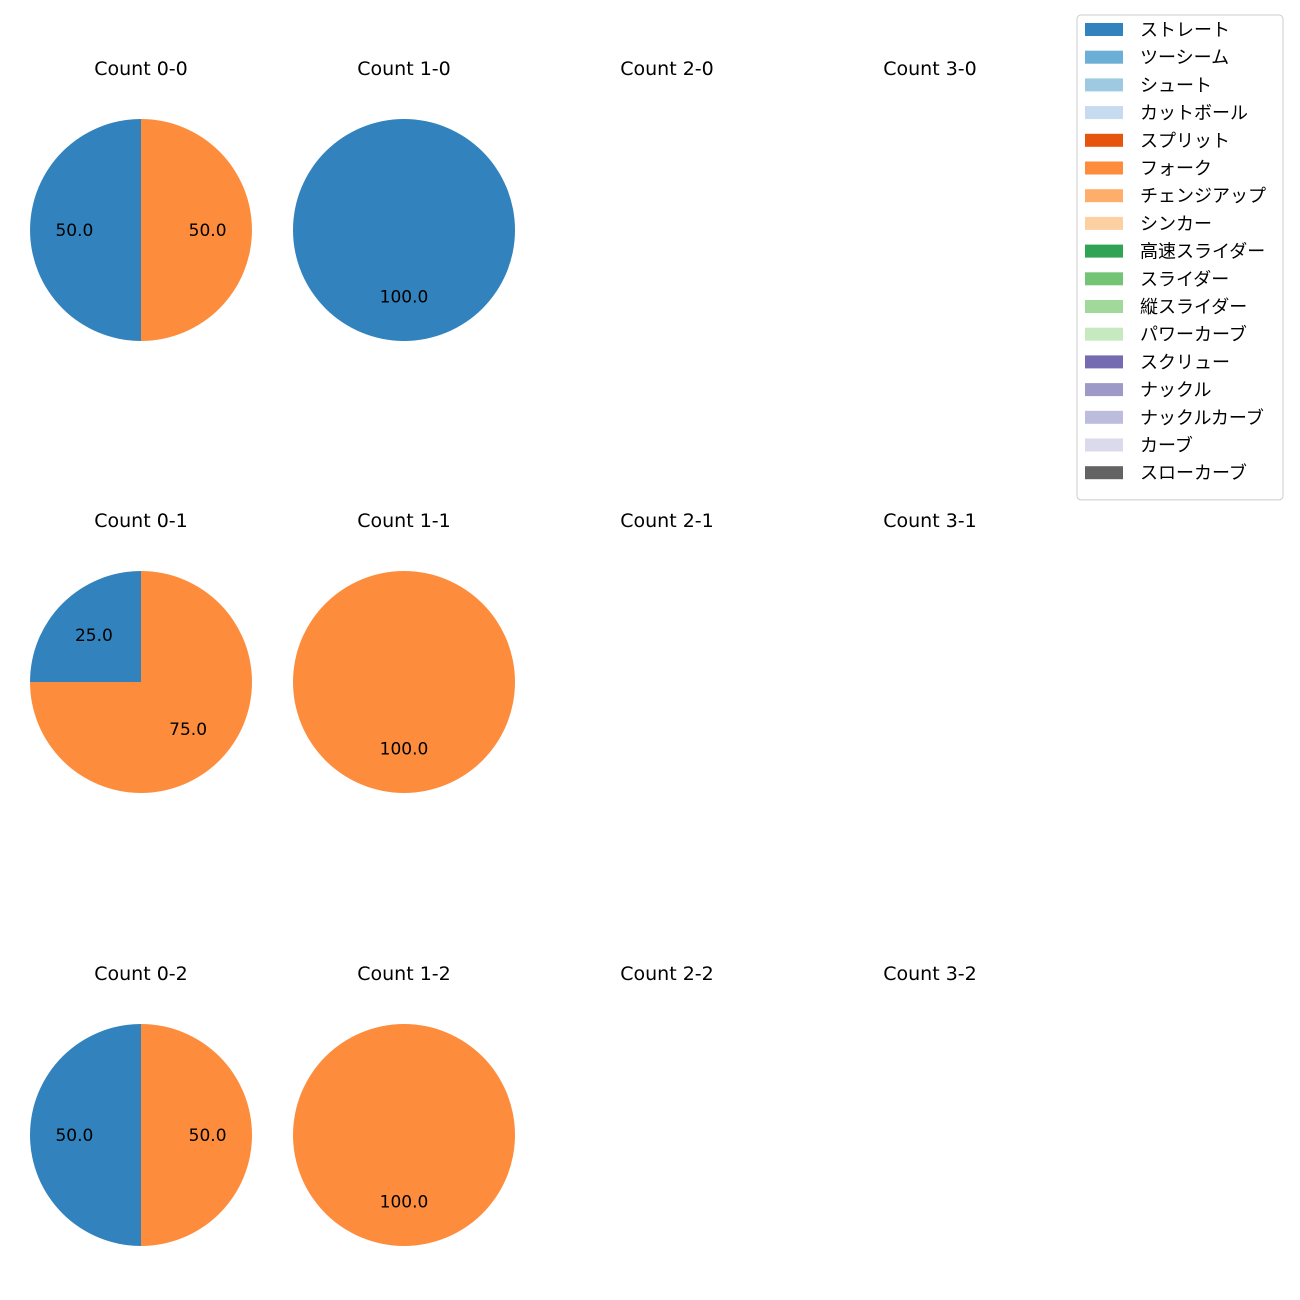 The image size is (1300, 1300). I want to click on legend-label: ツーシーム, so click(1184, 58).